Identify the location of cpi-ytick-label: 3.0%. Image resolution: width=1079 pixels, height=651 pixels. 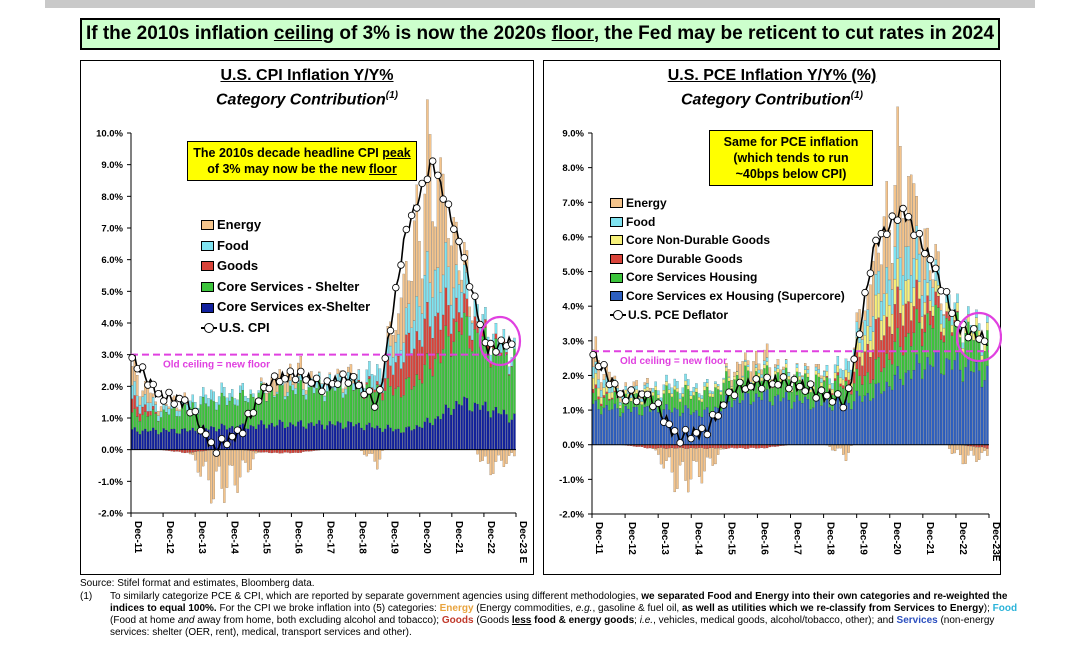
(112, 355).